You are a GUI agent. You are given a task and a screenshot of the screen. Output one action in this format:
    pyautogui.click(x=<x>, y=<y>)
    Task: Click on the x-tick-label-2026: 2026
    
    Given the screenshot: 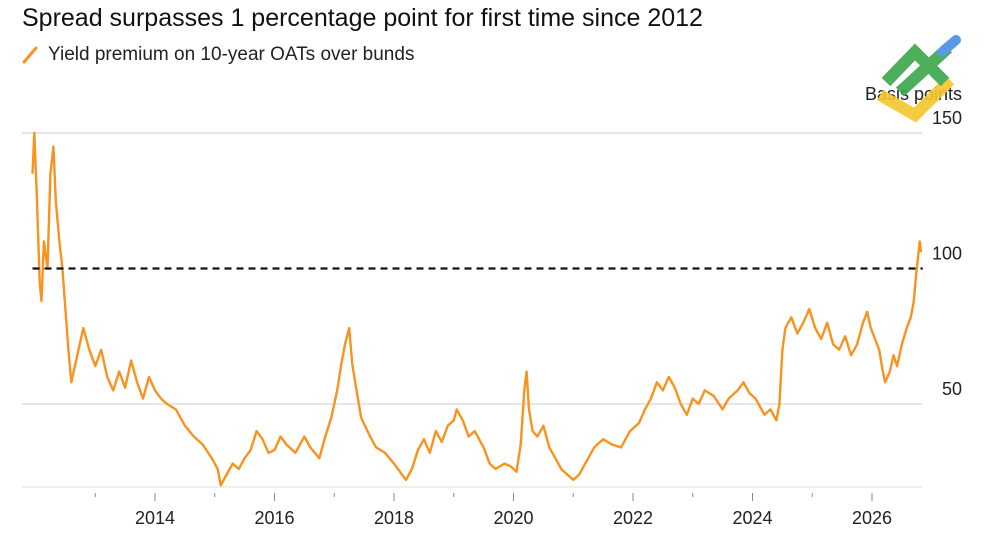 What is the action you would take?
    pyautogui.click(x=872, y=518)
    